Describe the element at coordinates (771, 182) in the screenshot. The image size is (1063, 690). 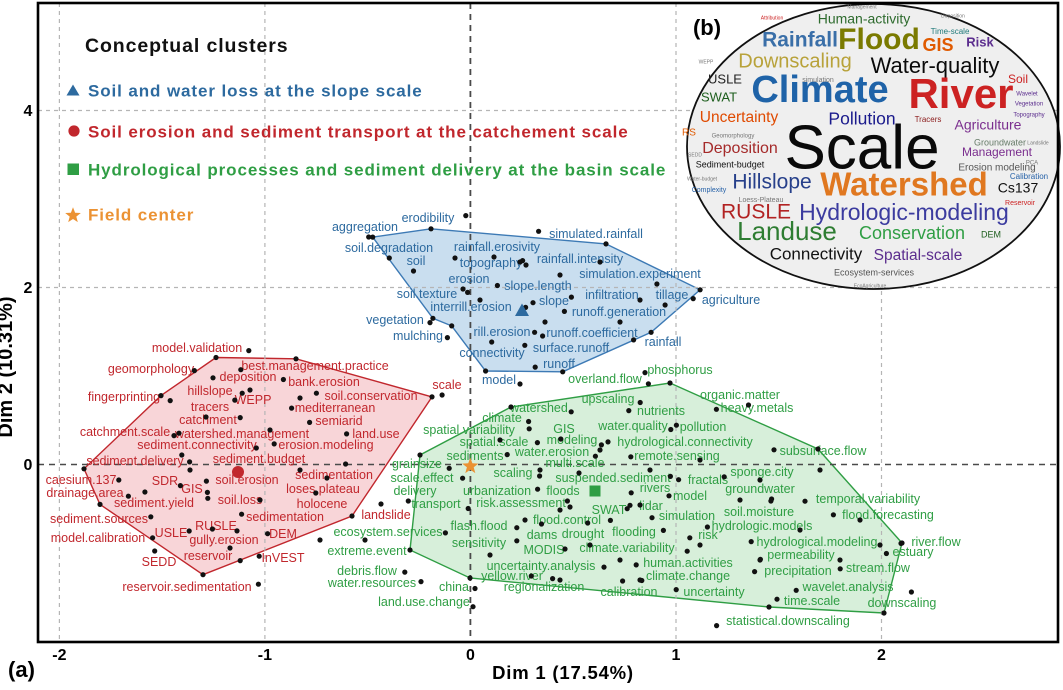
I see `svg-text: Hillslope` at that location.